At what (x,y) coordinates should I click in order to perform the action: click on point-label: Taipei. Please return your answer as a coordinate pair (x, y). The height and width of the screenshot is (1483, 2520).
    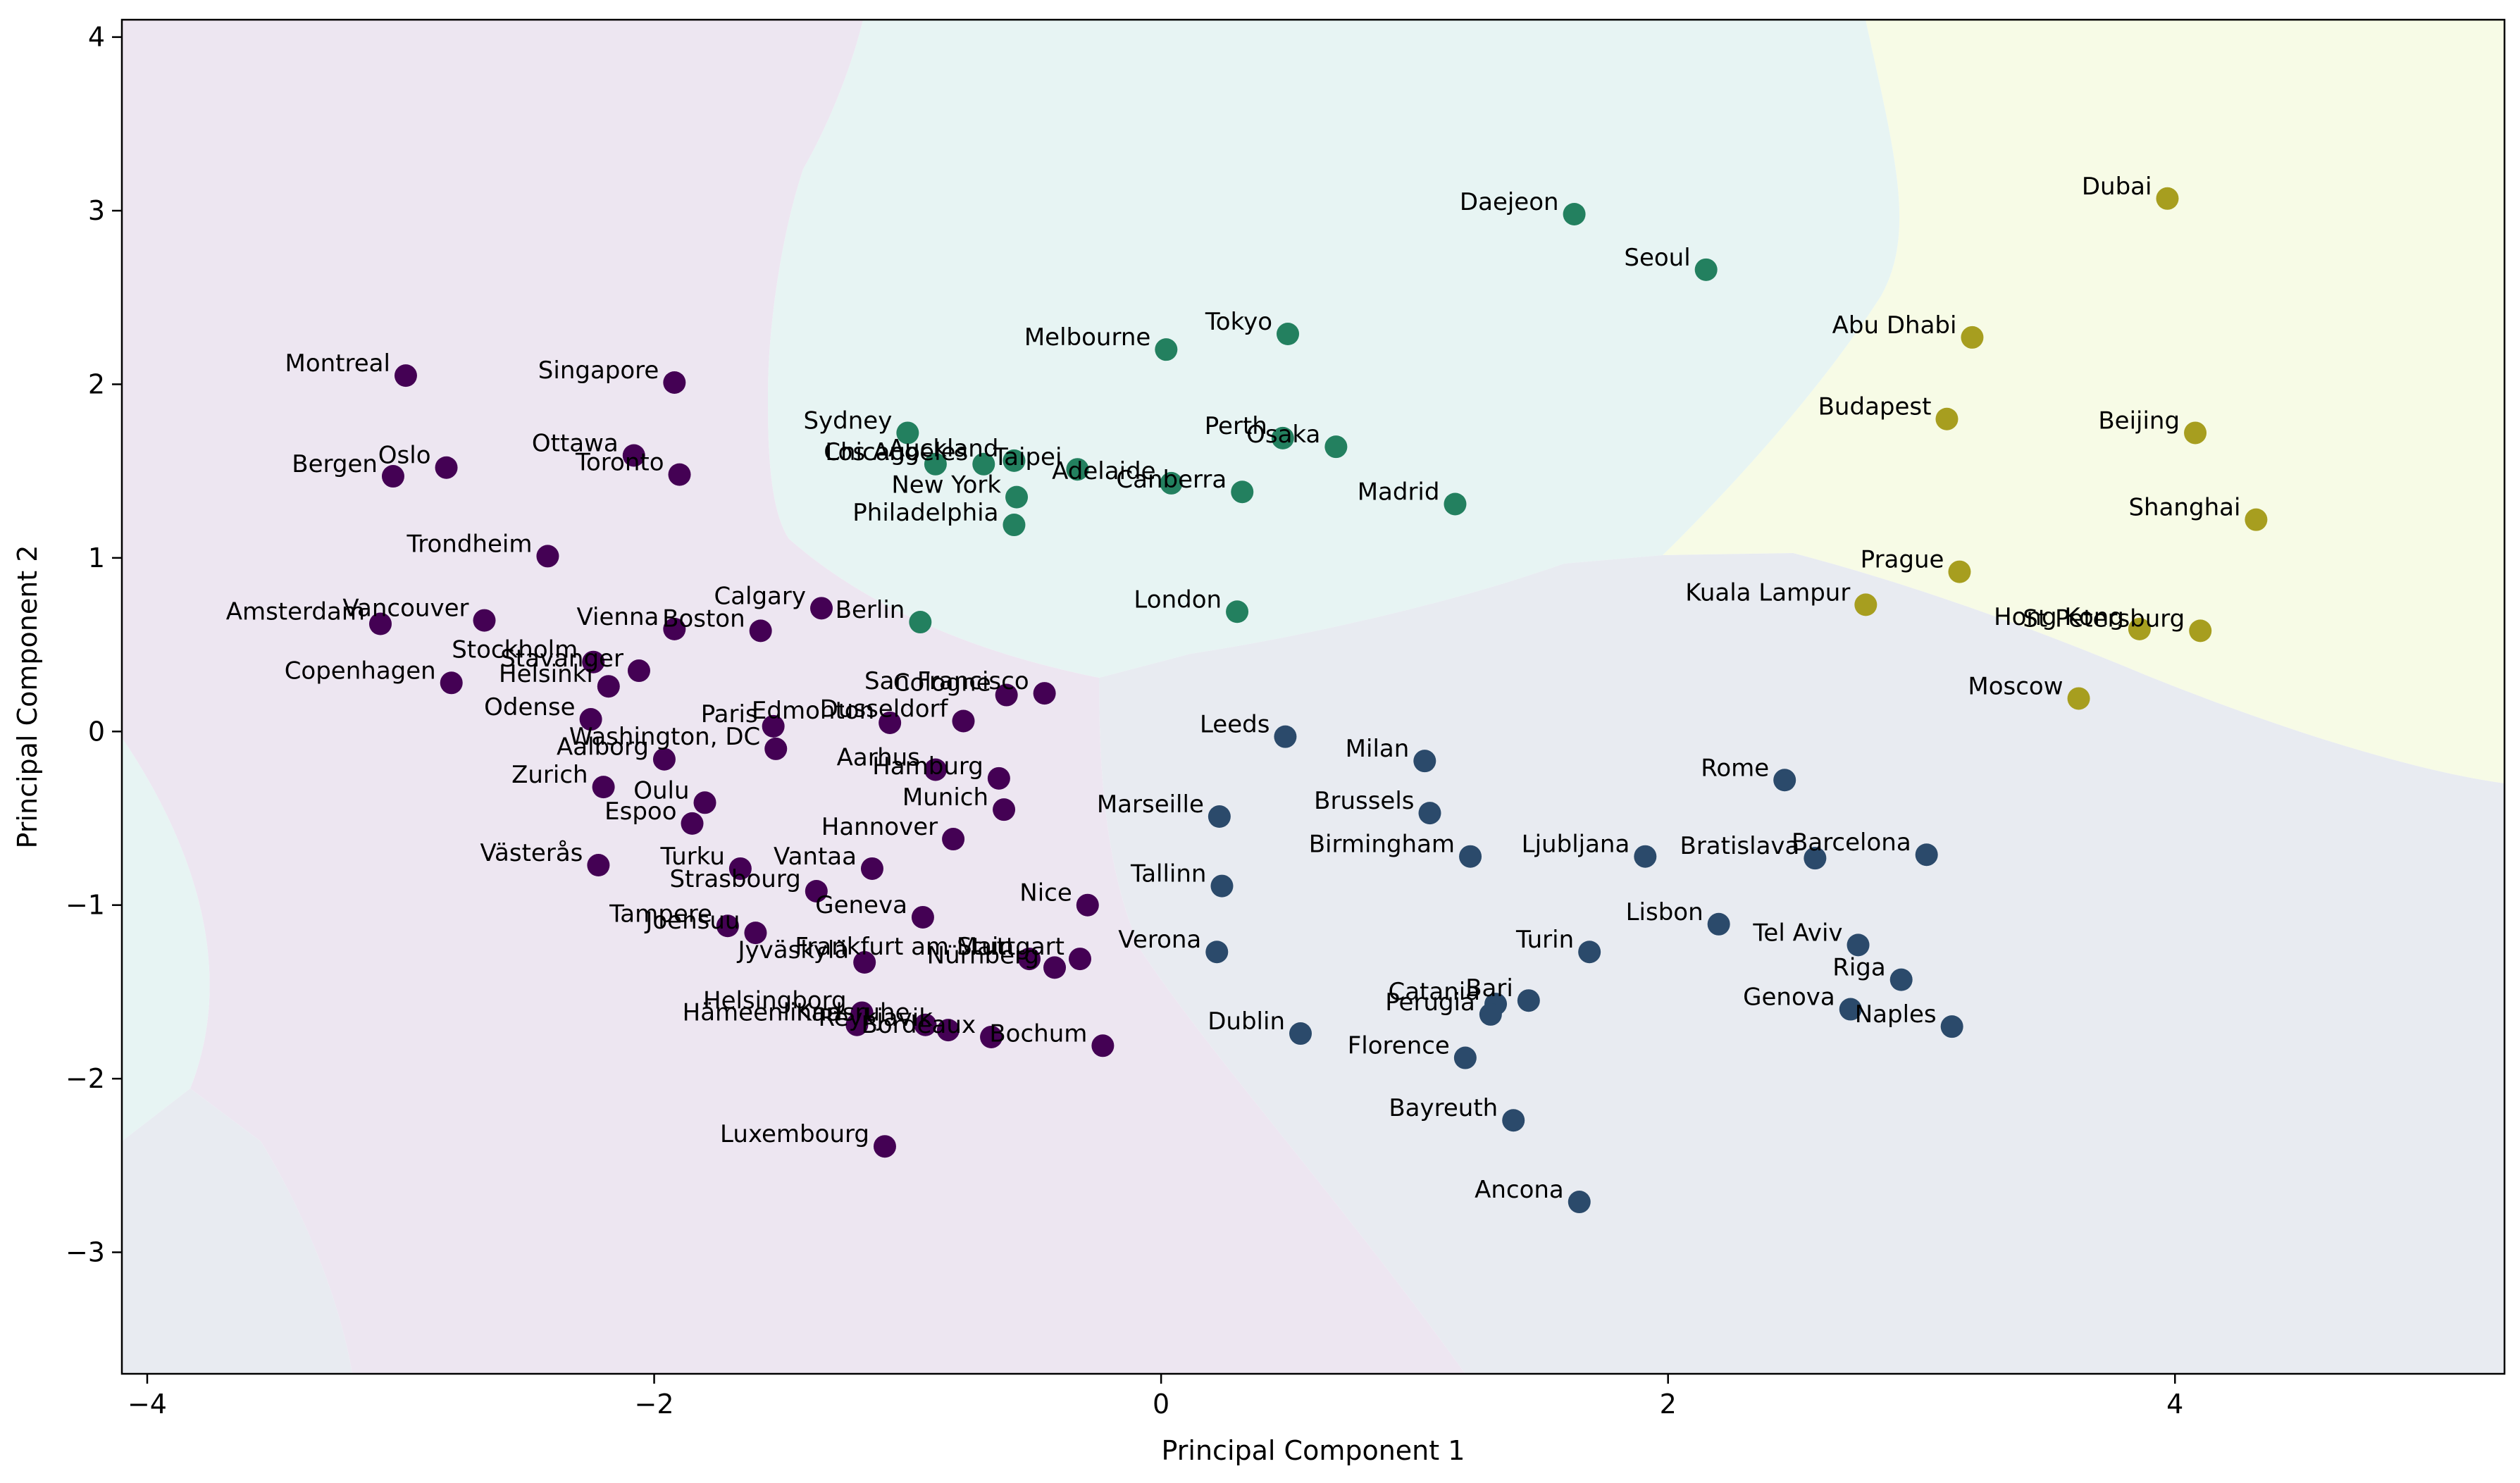
    Looking at the image, I should click on (1027, 457).